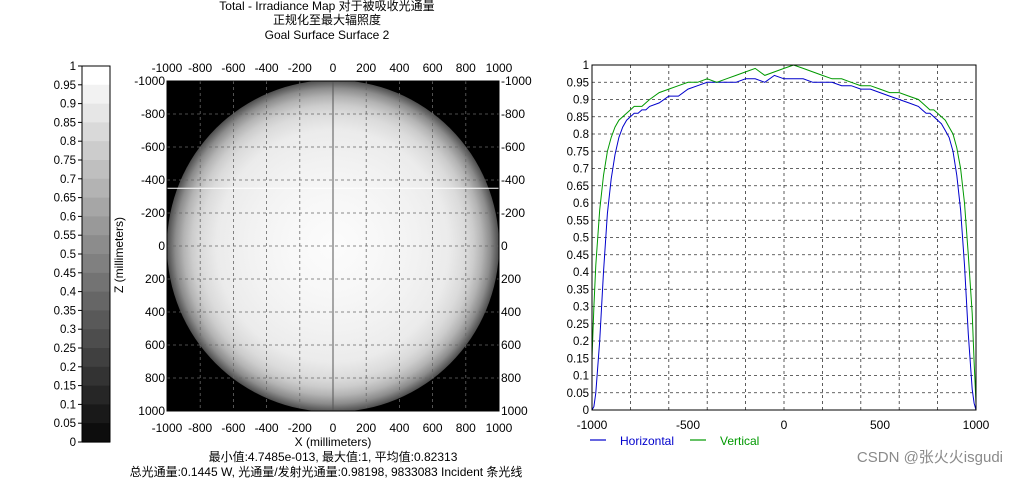  I want to click on colorbar-tick-label: 0, so click(73, 443).